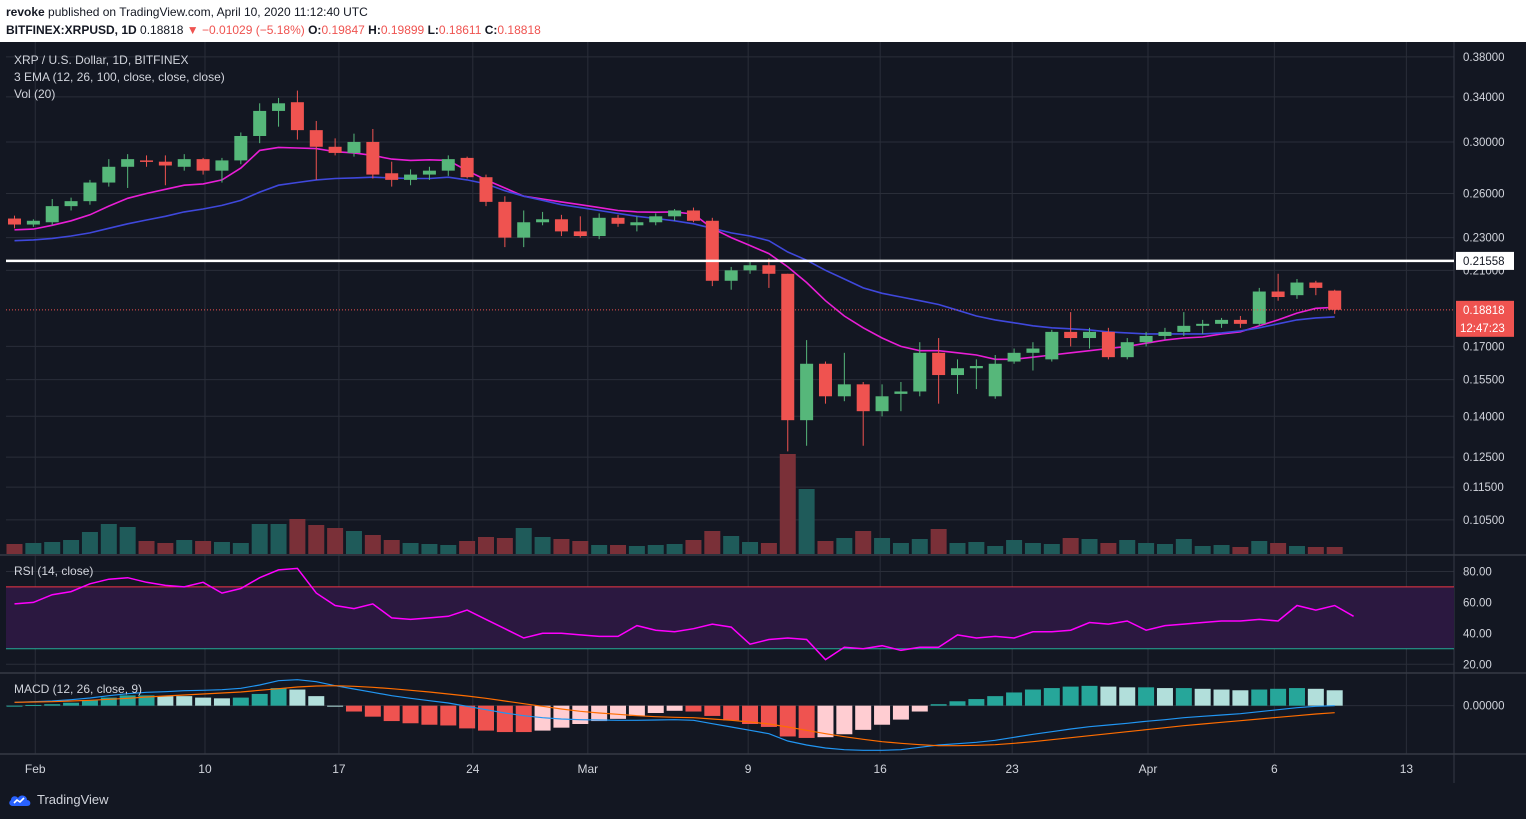  What do you see at coordinates (730, 617) in the screenshot?
I see `rsi-band-fill` at bounding box center [730, 617].